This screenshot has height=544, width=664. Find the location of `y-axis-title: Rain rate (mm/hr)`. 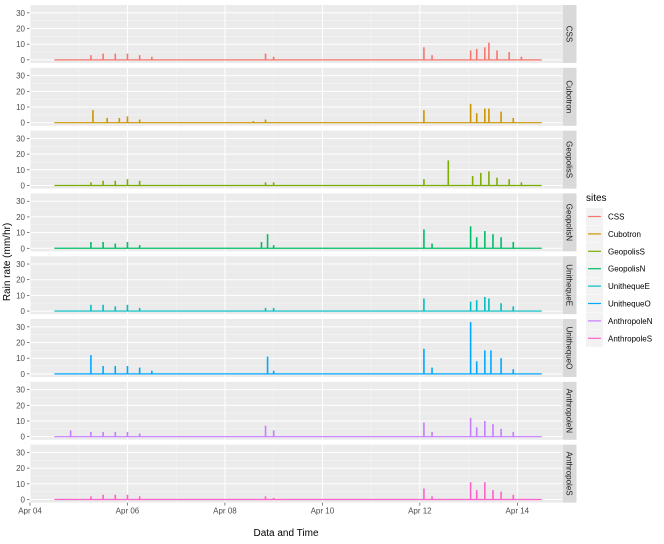

y-axis-title: Rain rate (mm/hr) is located at coordinates (7, 262).